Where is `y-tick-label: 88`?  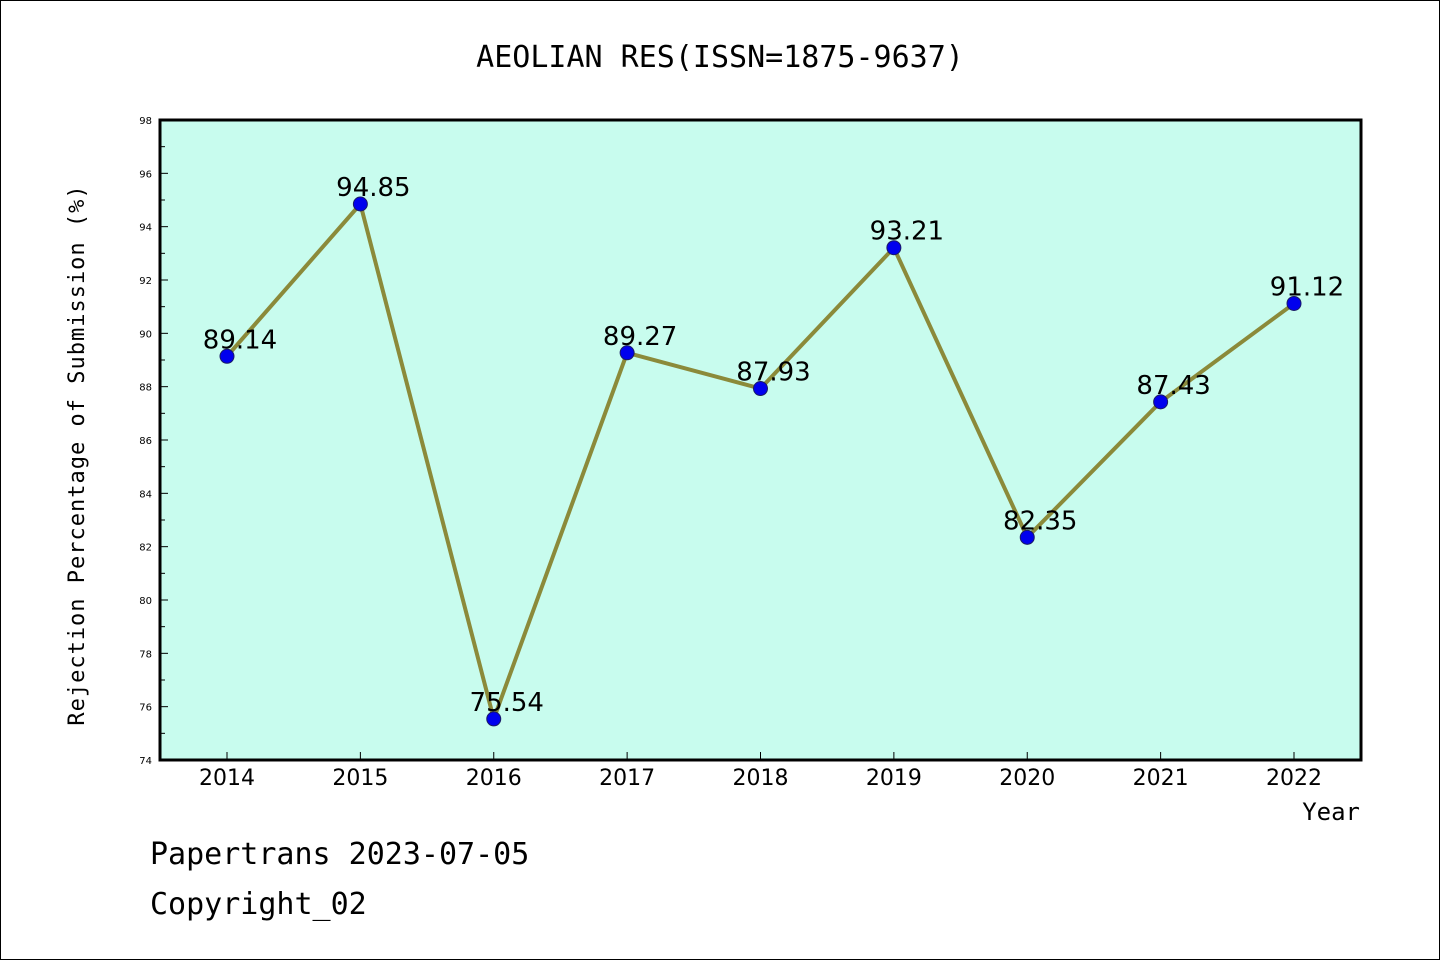
y-tick-label: 88 is located at coordinates (145, 388).